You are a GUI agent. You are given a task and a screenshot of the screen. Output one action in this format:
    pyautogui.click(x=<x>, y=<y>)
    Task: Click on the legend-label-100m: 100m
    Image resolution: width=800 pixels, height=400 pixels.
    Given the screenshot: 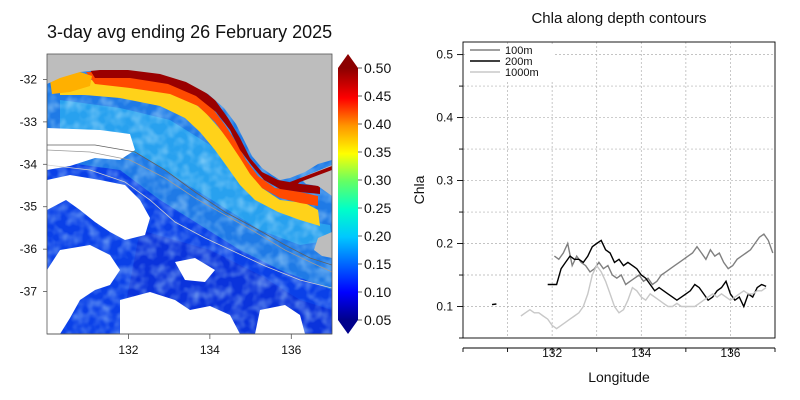 What is the action you would take?
    pyautogui.click(x=519, y=51)
    